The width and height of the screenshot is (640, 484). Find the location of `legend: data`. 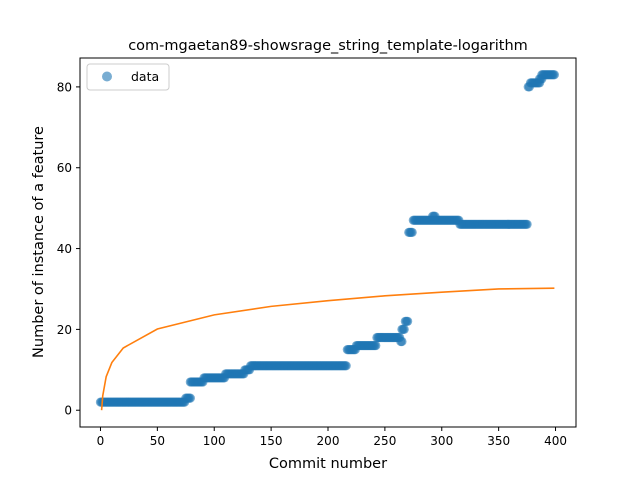

legend: data is located at coordinates (128, 77).